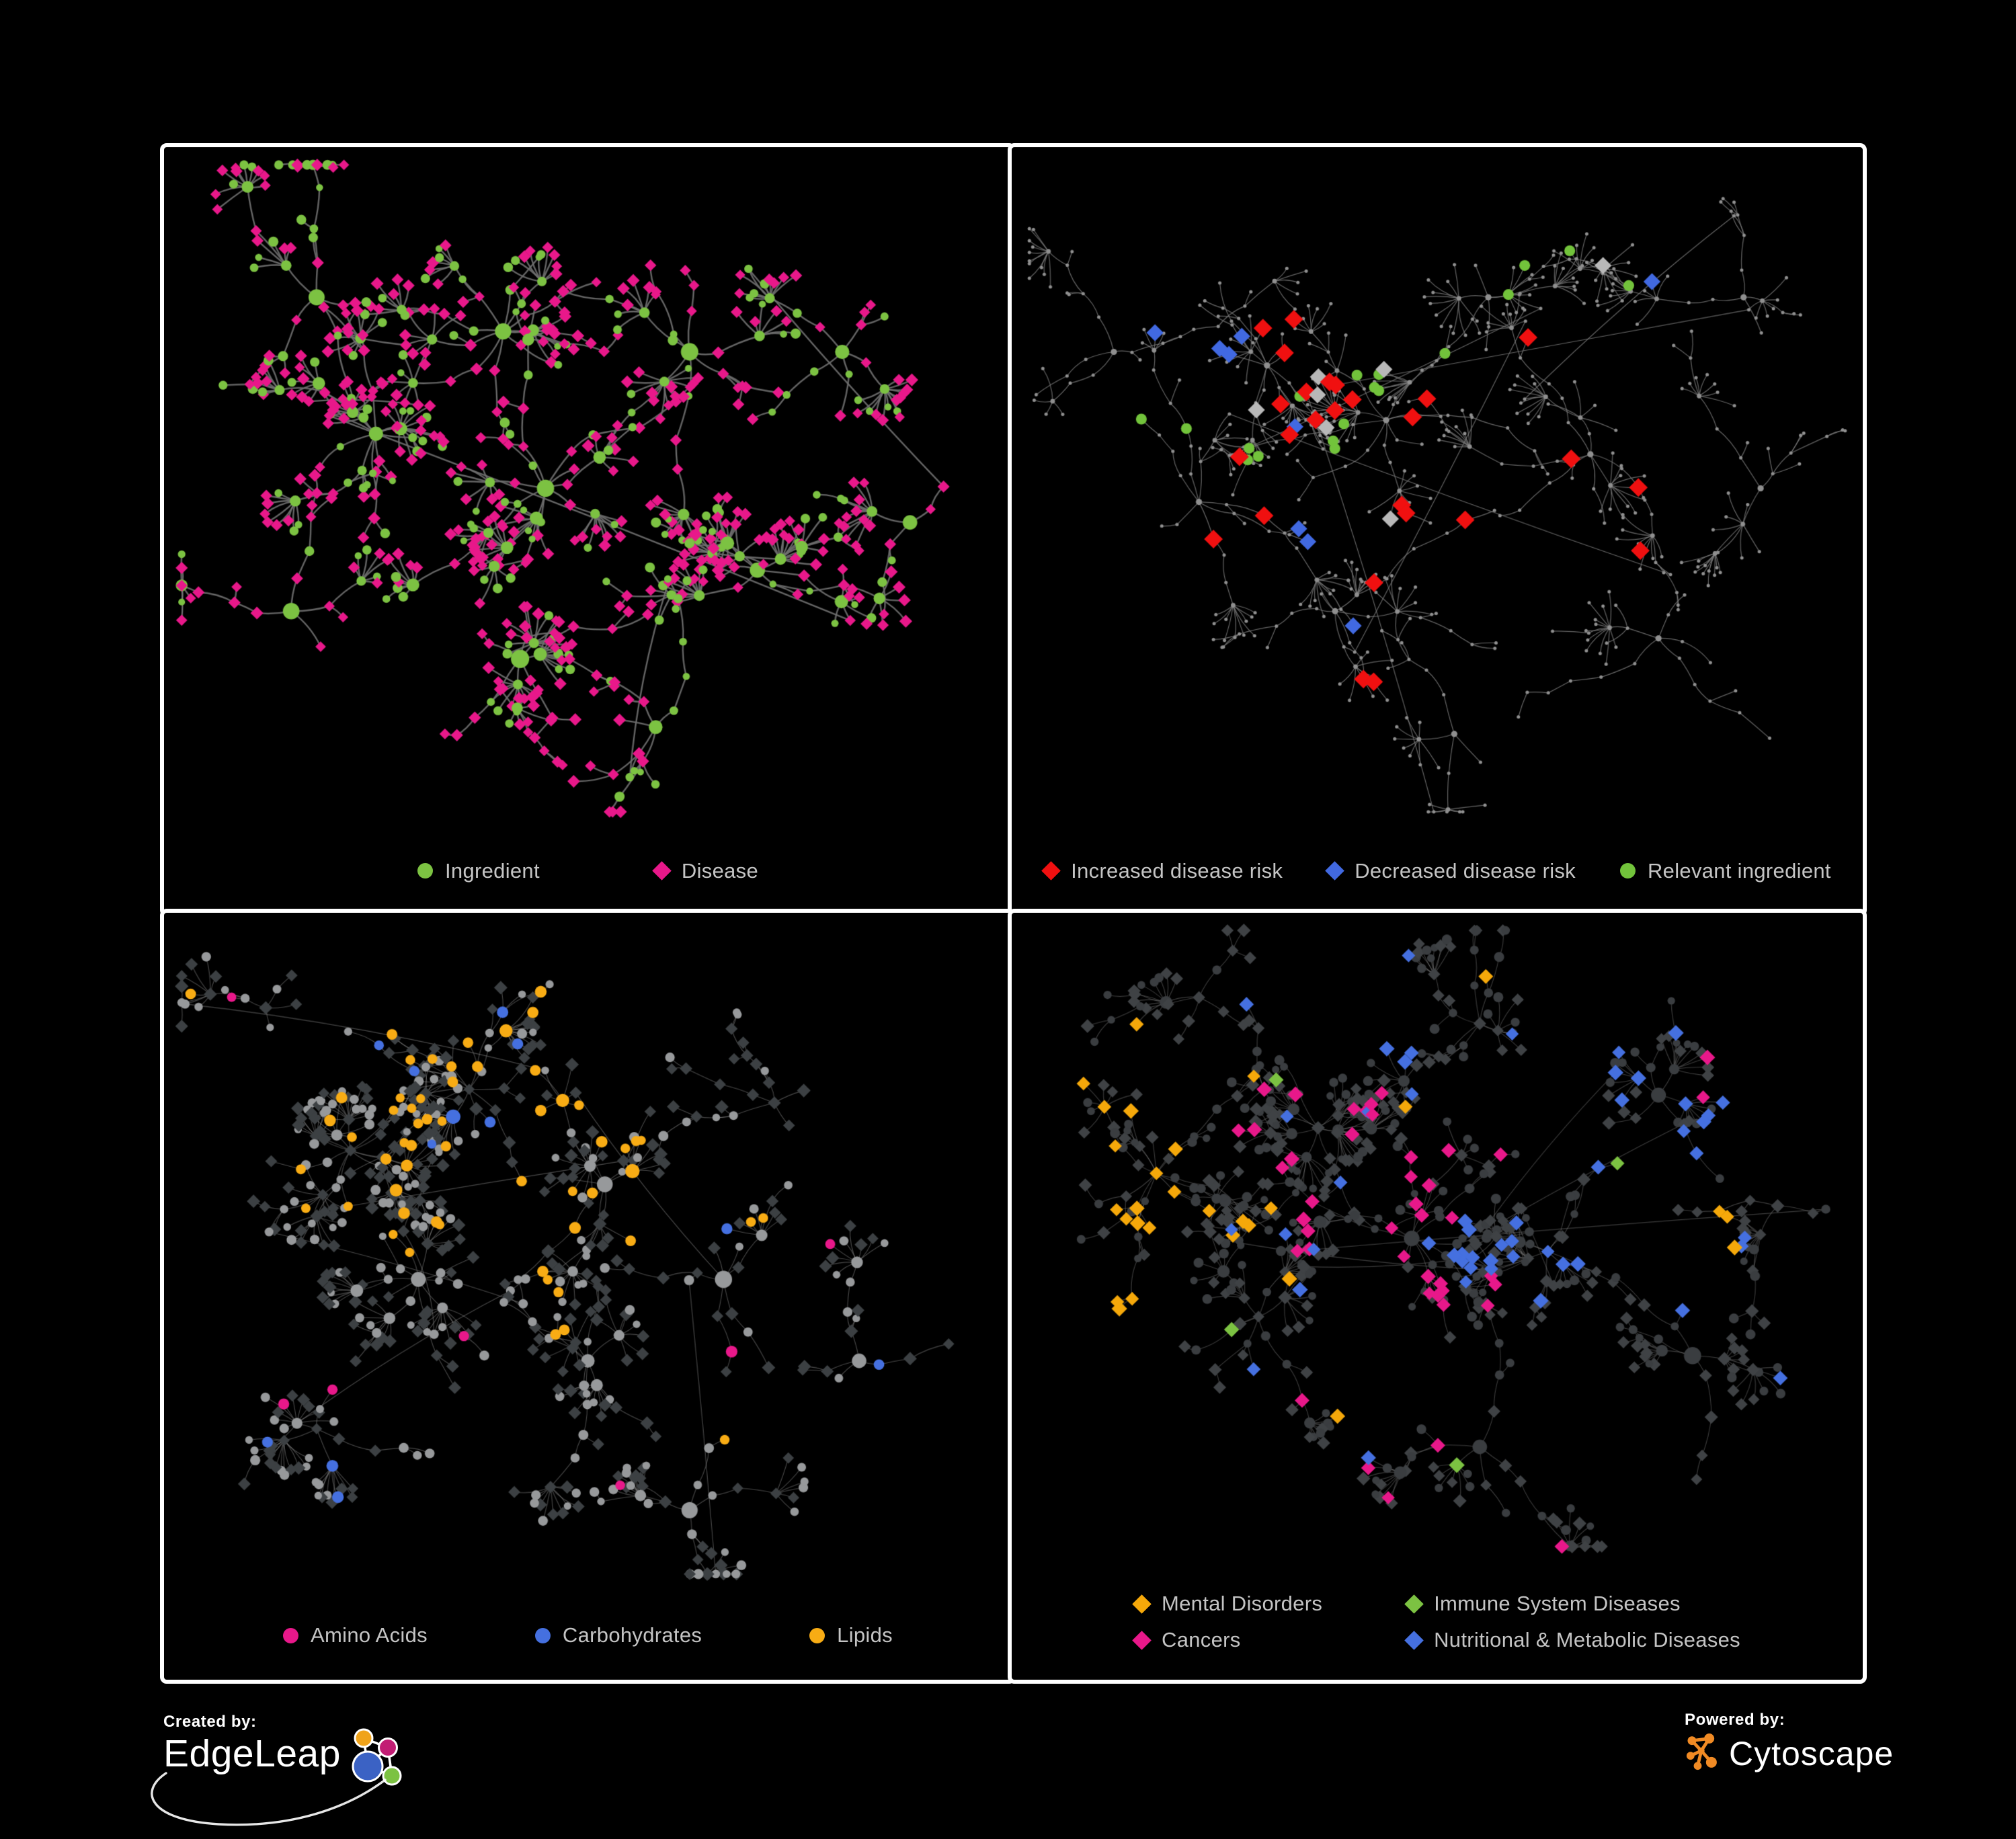  I want to click on legend-item-ingredient: Ingredient, so click(478, 871).